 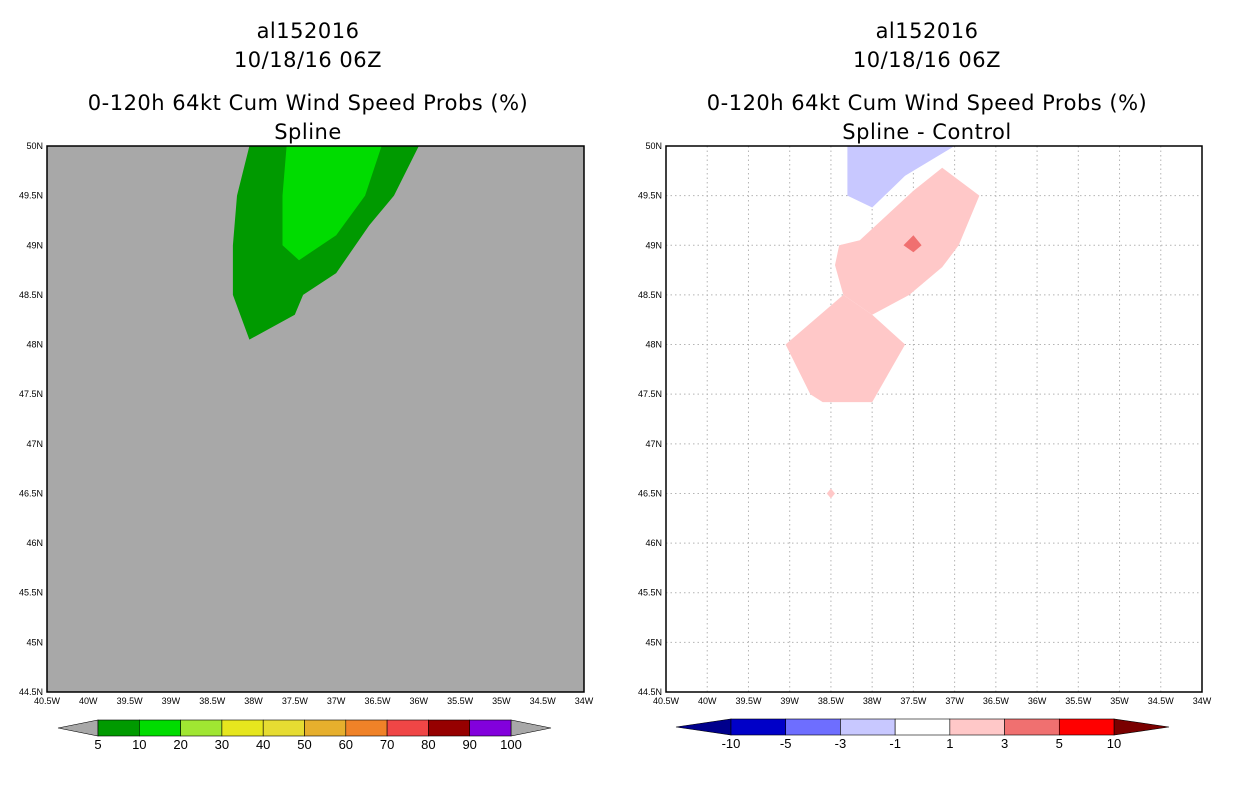 What do you see at coordinates (130, 701) in the screenshot?
I see `x-tick-label: 39.5W` at bounding box center [130, 701].